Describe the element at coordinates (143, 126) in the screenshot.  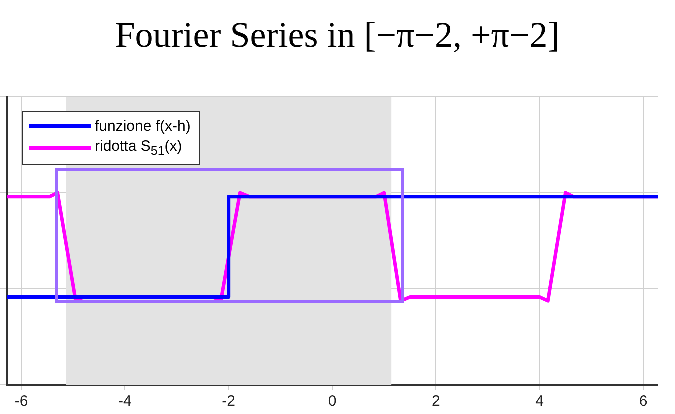
I see `legend-label: funzione f(x-h)` at that location.